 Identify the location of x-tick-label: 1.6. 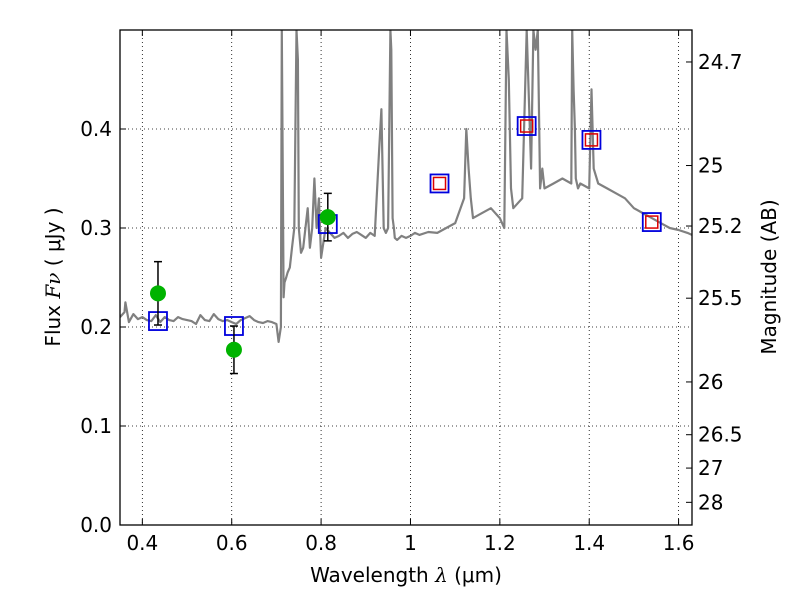
(679, 543).